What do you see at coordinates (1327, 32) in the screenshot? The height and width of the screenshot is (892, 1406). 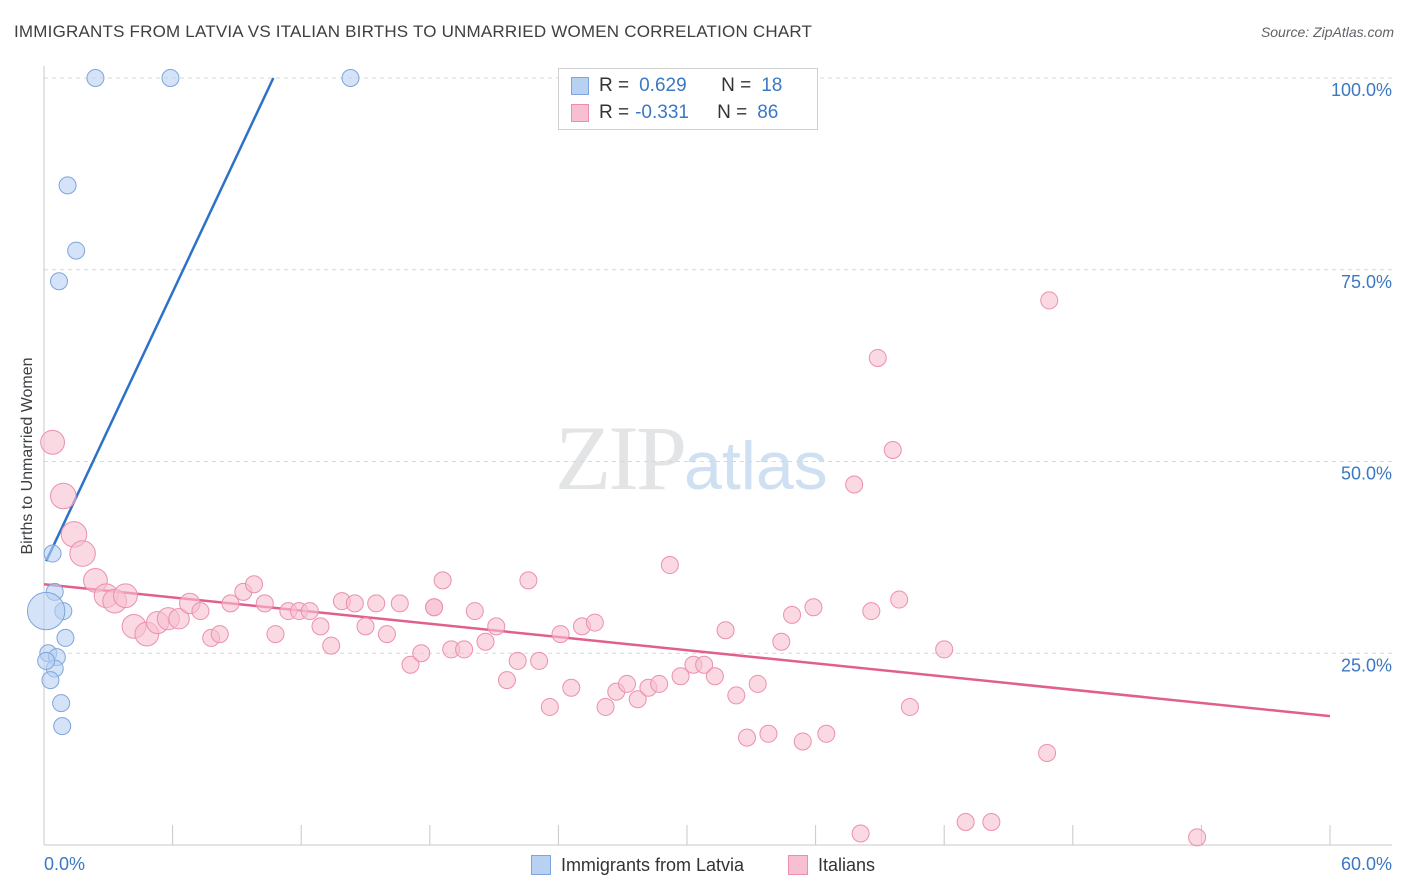 I see `source-label: Source: ZipAtlas.com` at bounding box center [1327, 32].